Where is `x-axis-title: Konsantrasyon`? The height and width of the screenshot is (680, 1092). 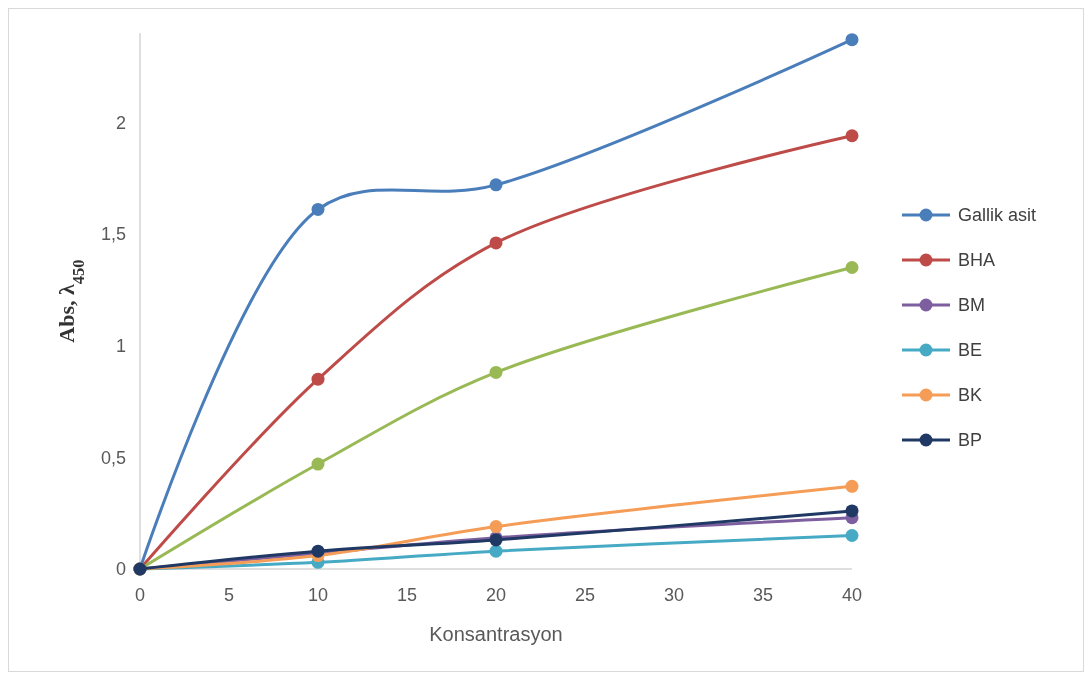
x-axis-title: Konsantrasyon is located at coordinates (496, 634).